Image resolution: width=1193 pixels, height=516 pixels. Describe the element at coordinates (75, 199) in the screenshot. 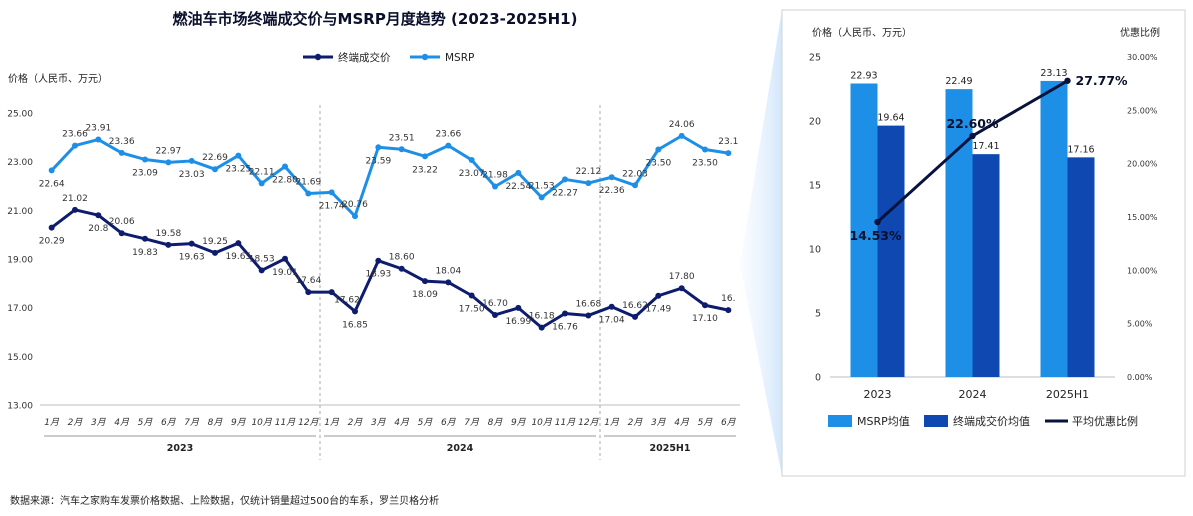

I see `deal-data-label: 21.02` at that location.